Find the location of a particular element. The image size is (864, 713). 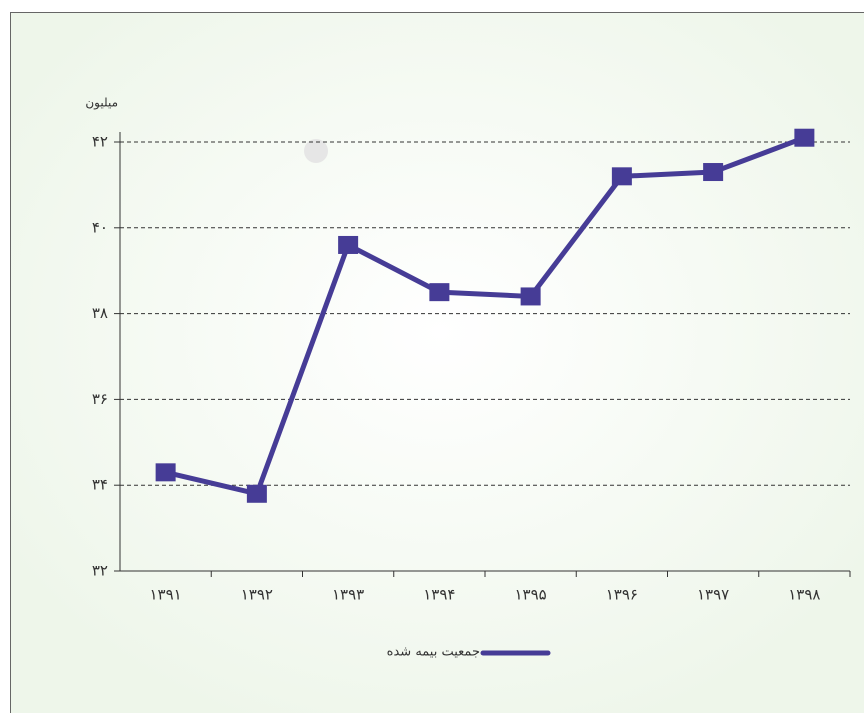

x-tick-label: ۱۳۹۳ is located at coordinates (348, 595).